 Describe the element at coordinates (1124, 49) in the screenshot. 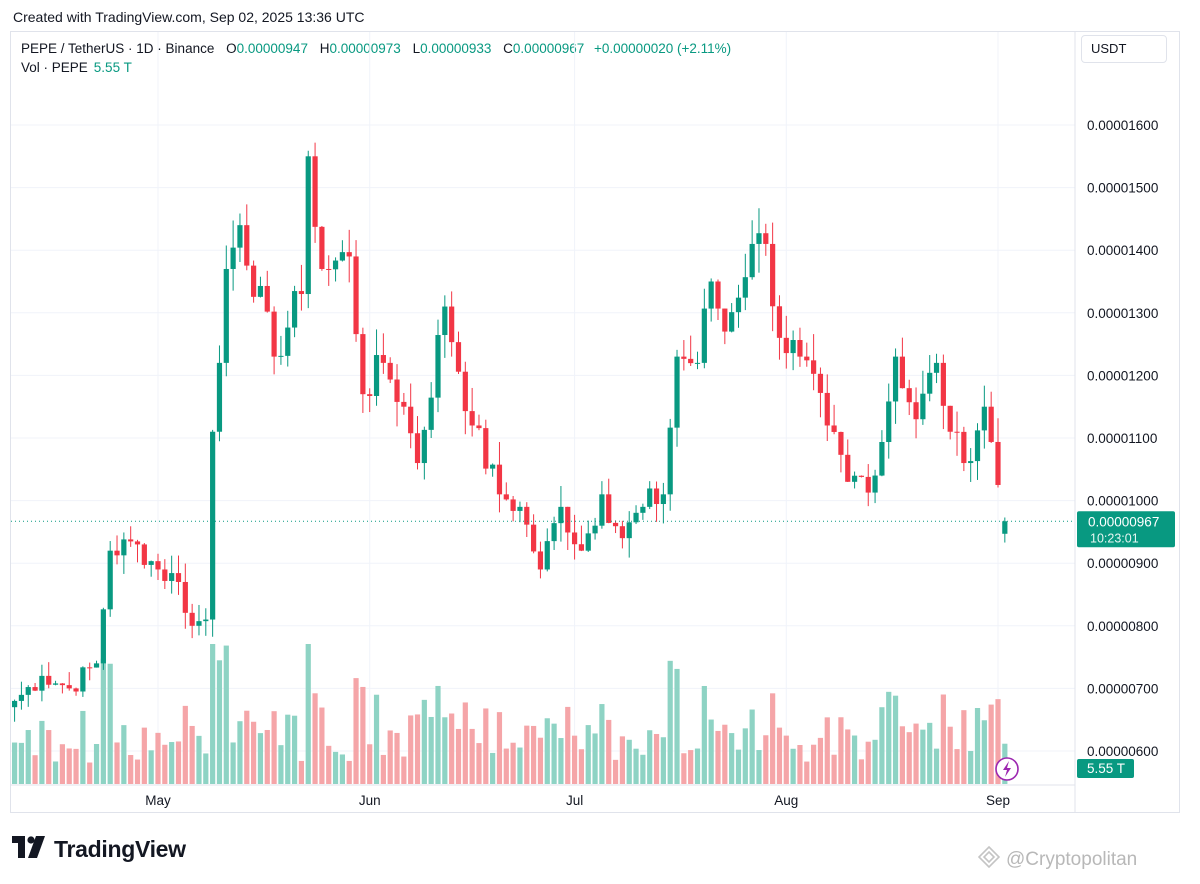

I see `currency-button: USDT` at that location.